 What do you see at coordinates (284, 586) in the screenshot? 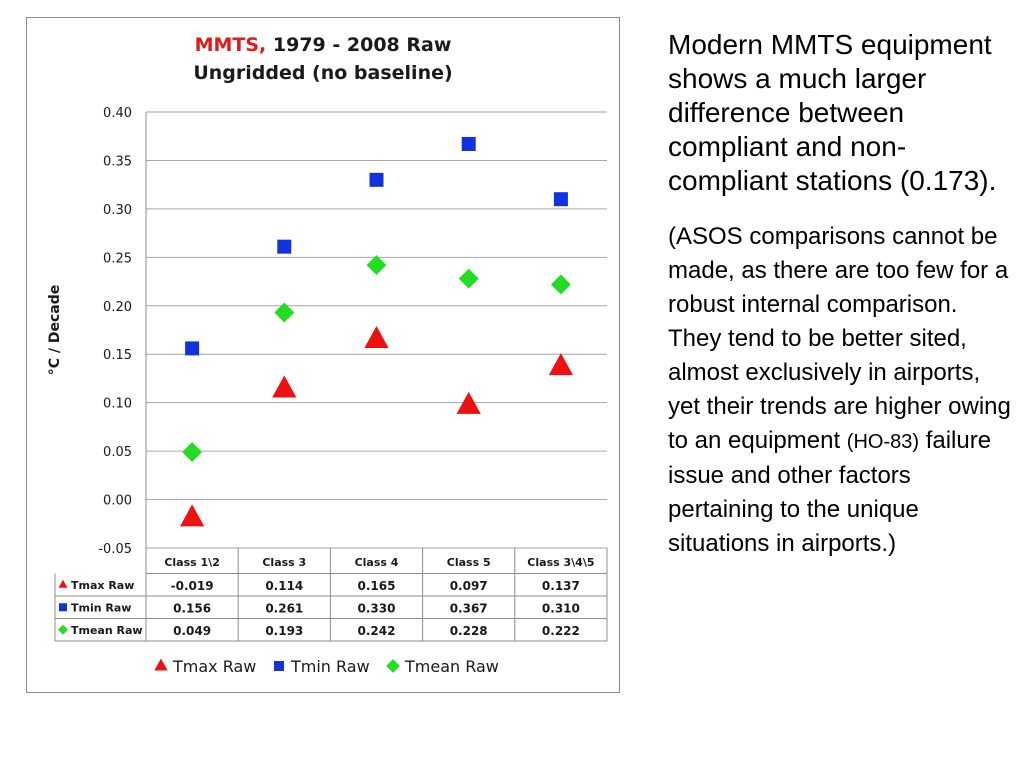
I see `data-label: 0.114` at bounding box center [284, 586].